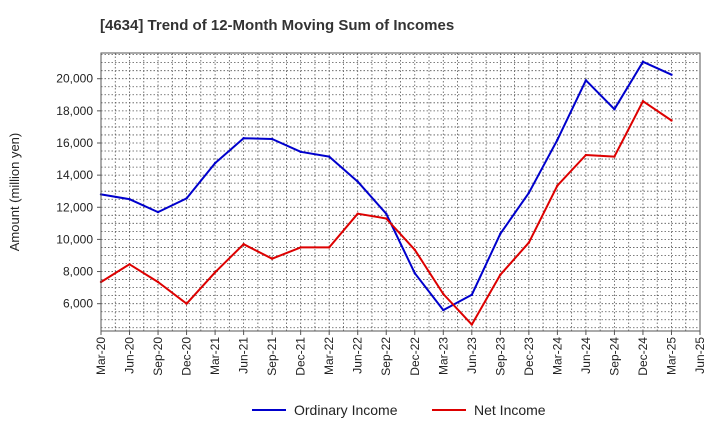 This screenshot has width=720, height=440. Describe the element at coordinates (557, 356) in the screenshot. I see `x-tick-label: Mar-24` at that location.